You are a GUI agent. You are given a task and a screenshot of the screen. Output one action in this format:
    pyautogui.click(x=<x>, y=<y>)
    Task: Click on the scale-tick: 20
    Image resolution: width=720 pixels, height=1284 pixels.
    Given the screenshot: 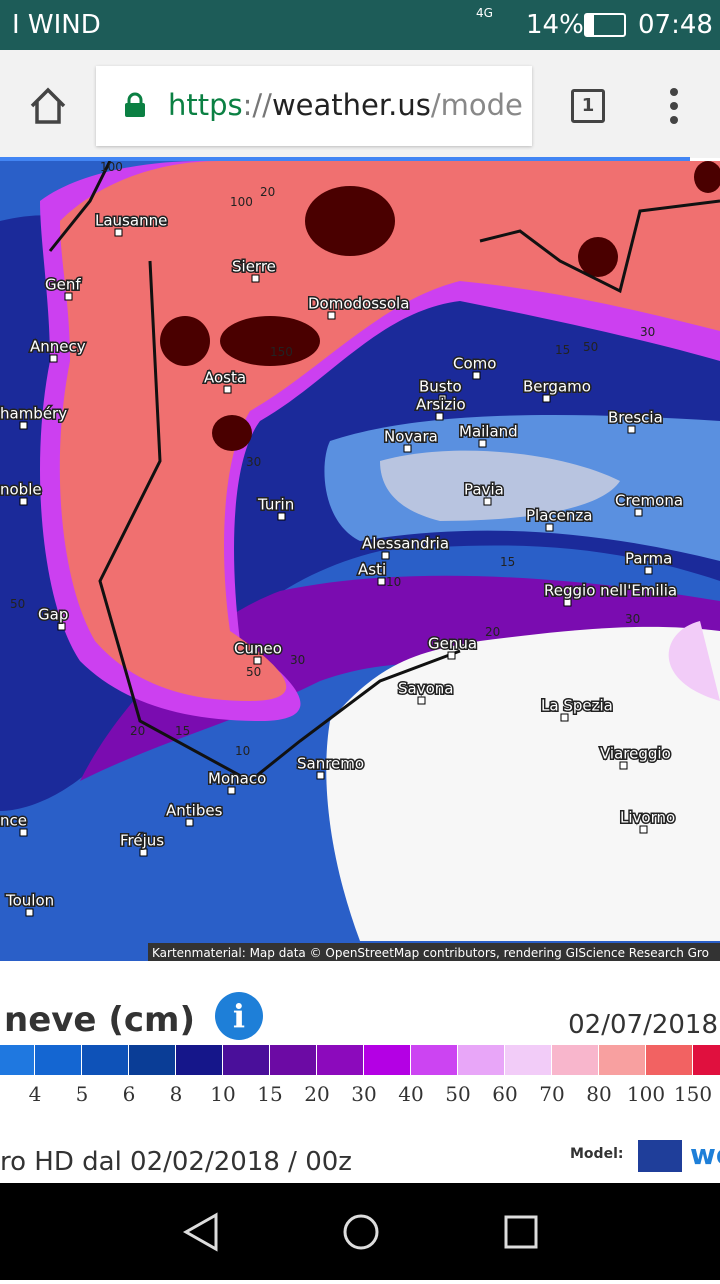 What is the action you would take?
    pyautogui.click(x=317, y=1094)
    